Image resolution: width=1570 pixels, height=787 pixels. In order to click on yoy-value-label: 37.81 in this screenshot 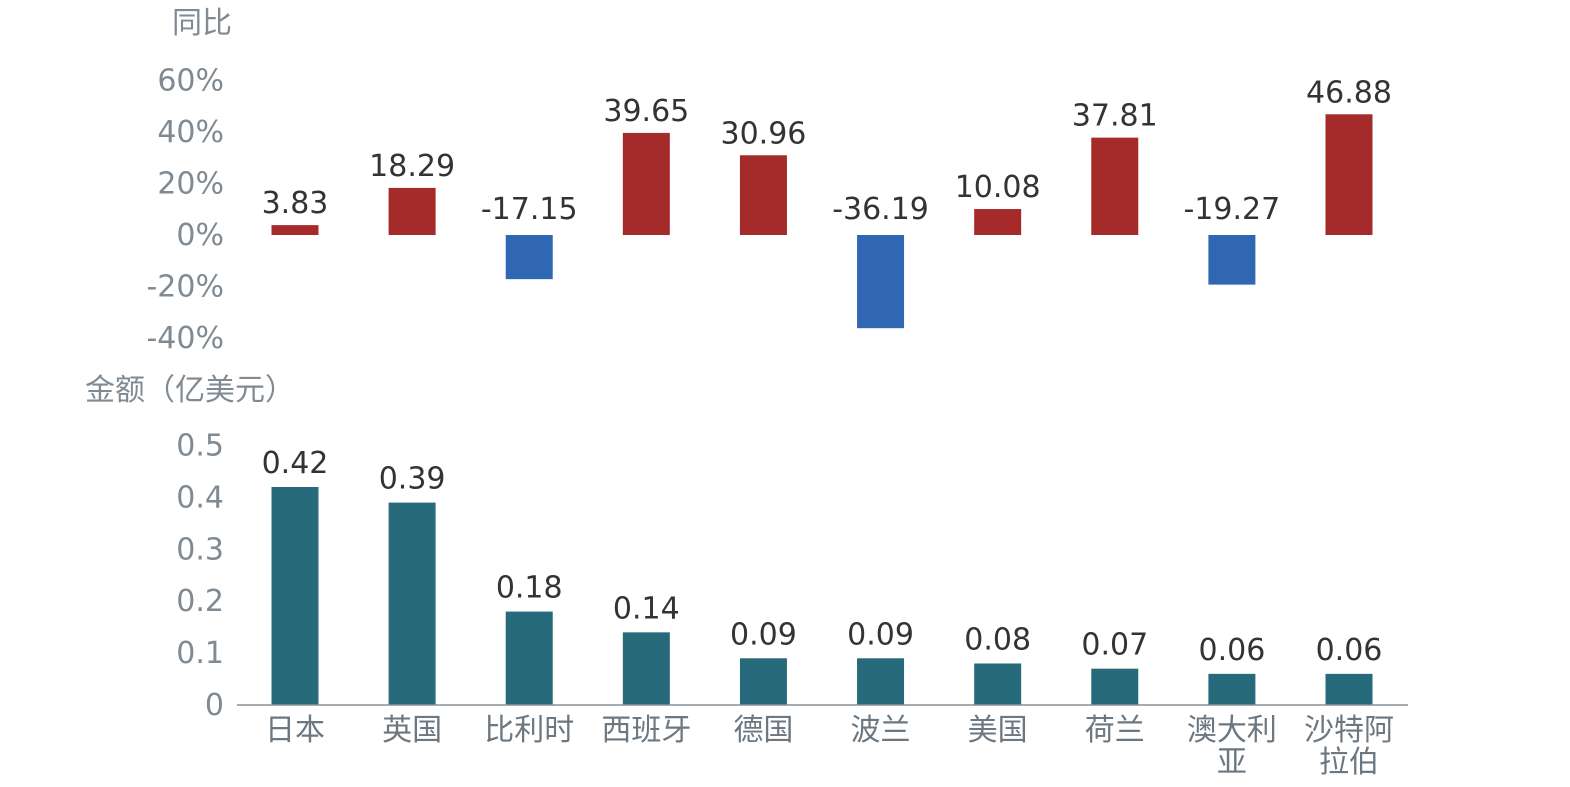, I will do `click(1115, 116)`.